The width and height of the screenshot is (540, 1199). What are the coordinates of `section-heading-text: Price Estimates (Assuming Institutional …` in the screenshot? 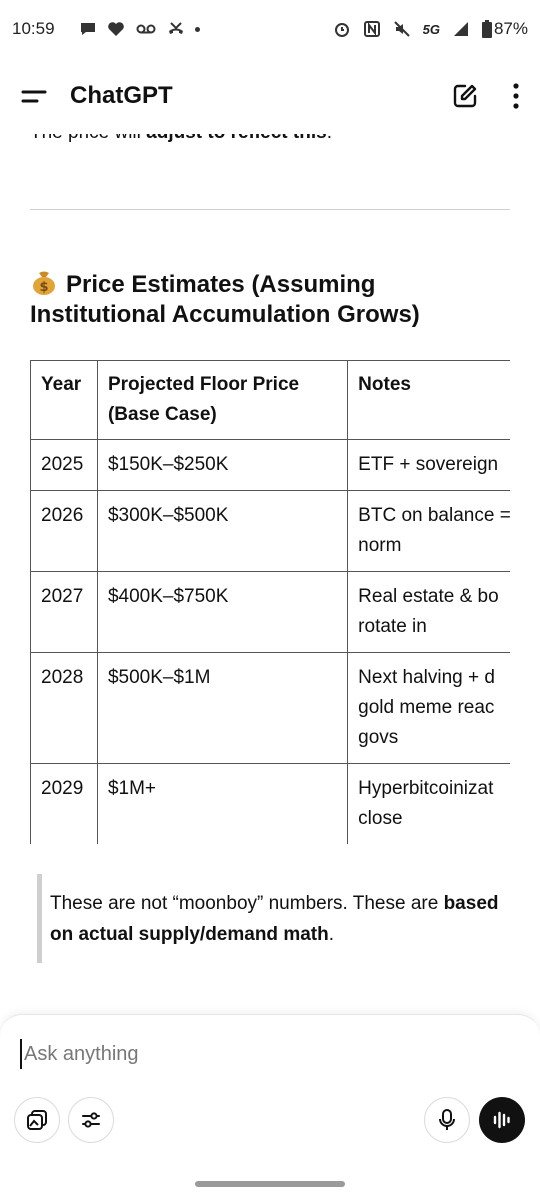 It's located at (225, 299).